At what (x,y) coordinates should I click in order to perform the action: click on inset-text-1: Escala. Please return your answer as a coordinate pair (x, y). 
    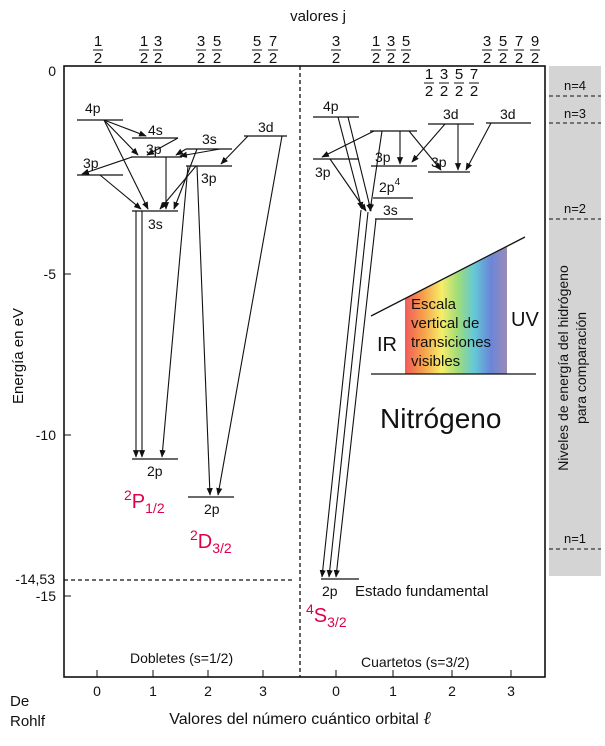
    Looking at the image, I should click on (434, 304).